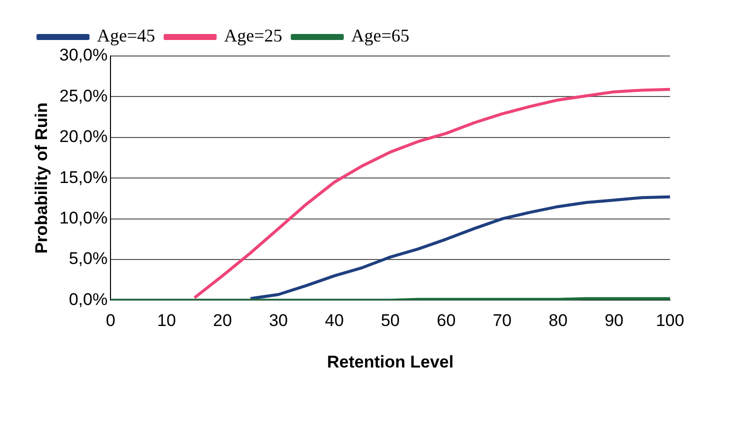 The height and width of the screenshot is (425, 748). I want to click on x-tick-label: 50, so click(390, 320).